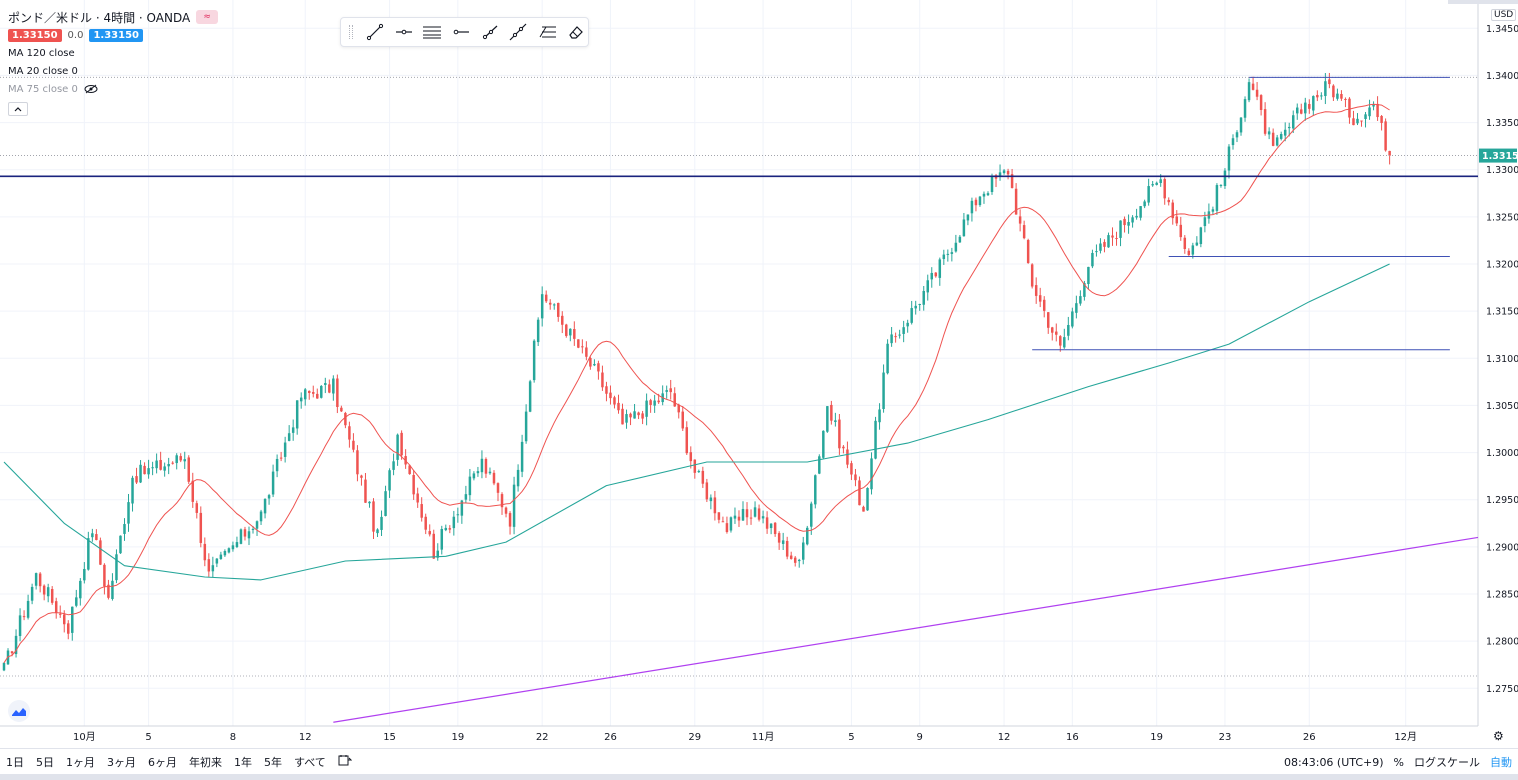 The width and height of the screenshot is (1518, 780). Describe the element at coordinates (43, 89) in the screenshot. I see `indicator-label: MA 75 close 0` at that location.